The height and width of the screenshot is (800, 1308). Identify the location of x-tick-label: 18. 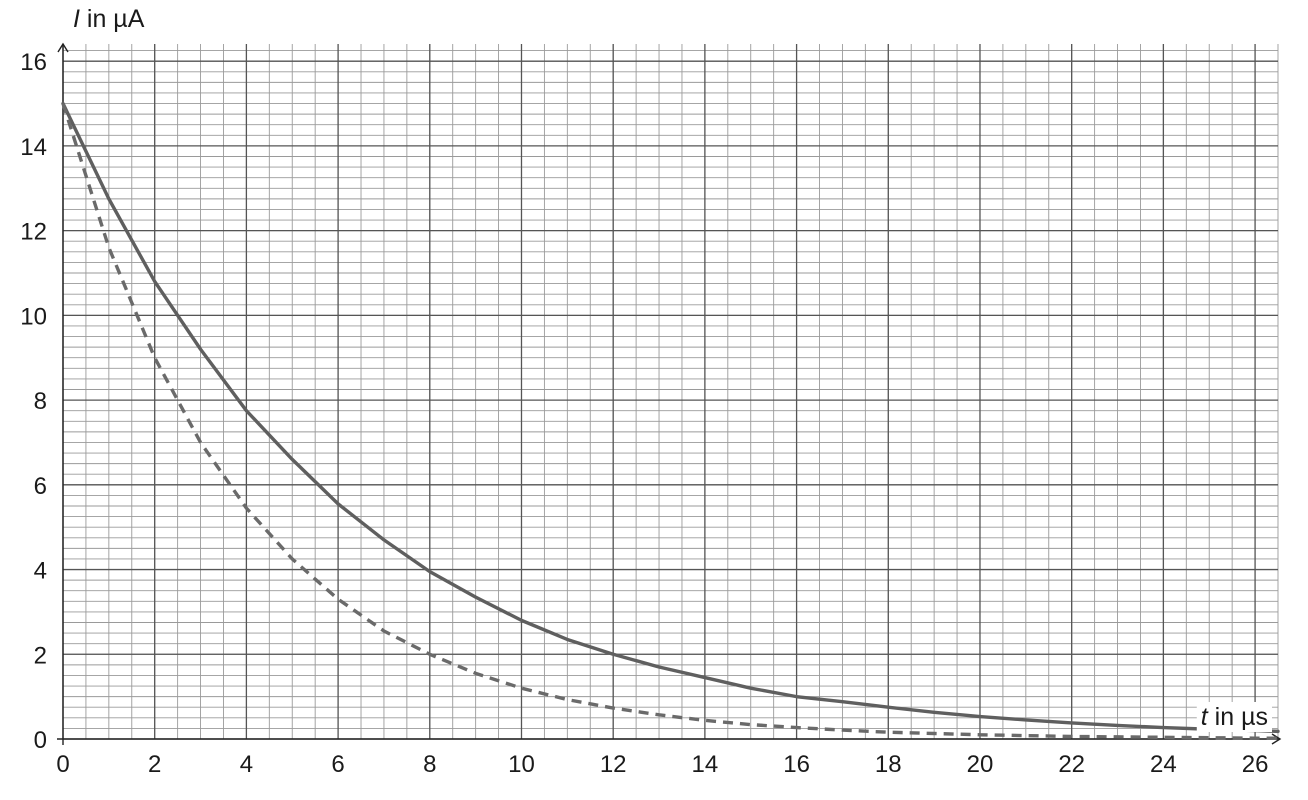
(888, 764).